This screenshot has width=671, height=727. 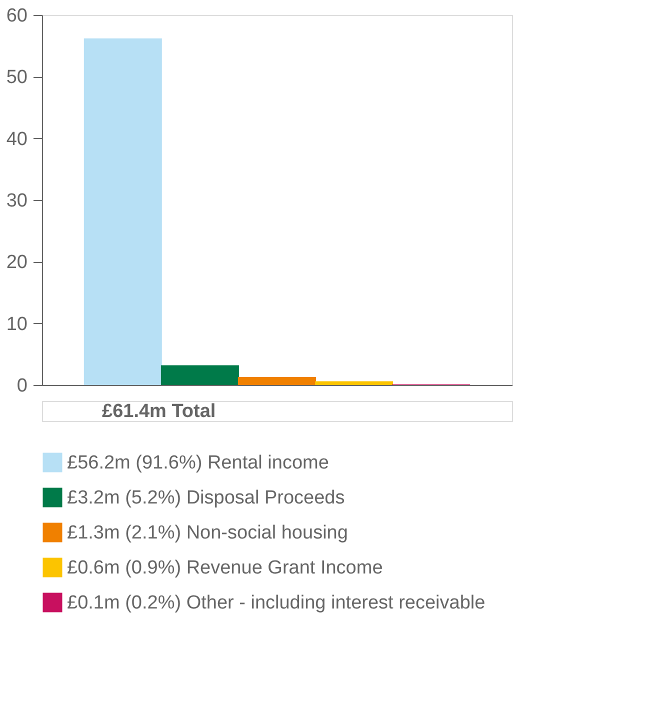 I want to click on legend-label: £3.2m (5.2%) Disposal Proceeds, so click(x=206, y=498).